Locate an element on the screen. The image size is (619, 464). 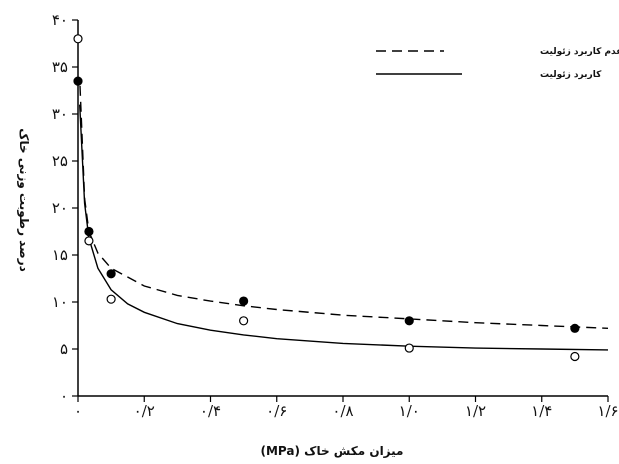
legend-label-no-zeolite: عدم کاربرد زئولیت is located at coordinates (579, 52).